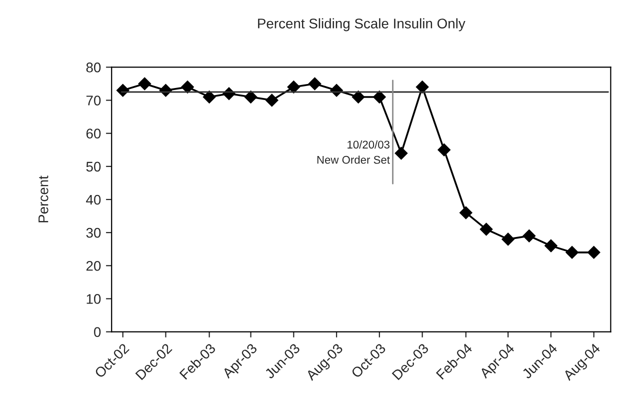 The height and width of the screenshot is (420, 620). Describe the element at coordinates (93, 299) in the screenshot. I see `y-tick-label: 10` at that location.